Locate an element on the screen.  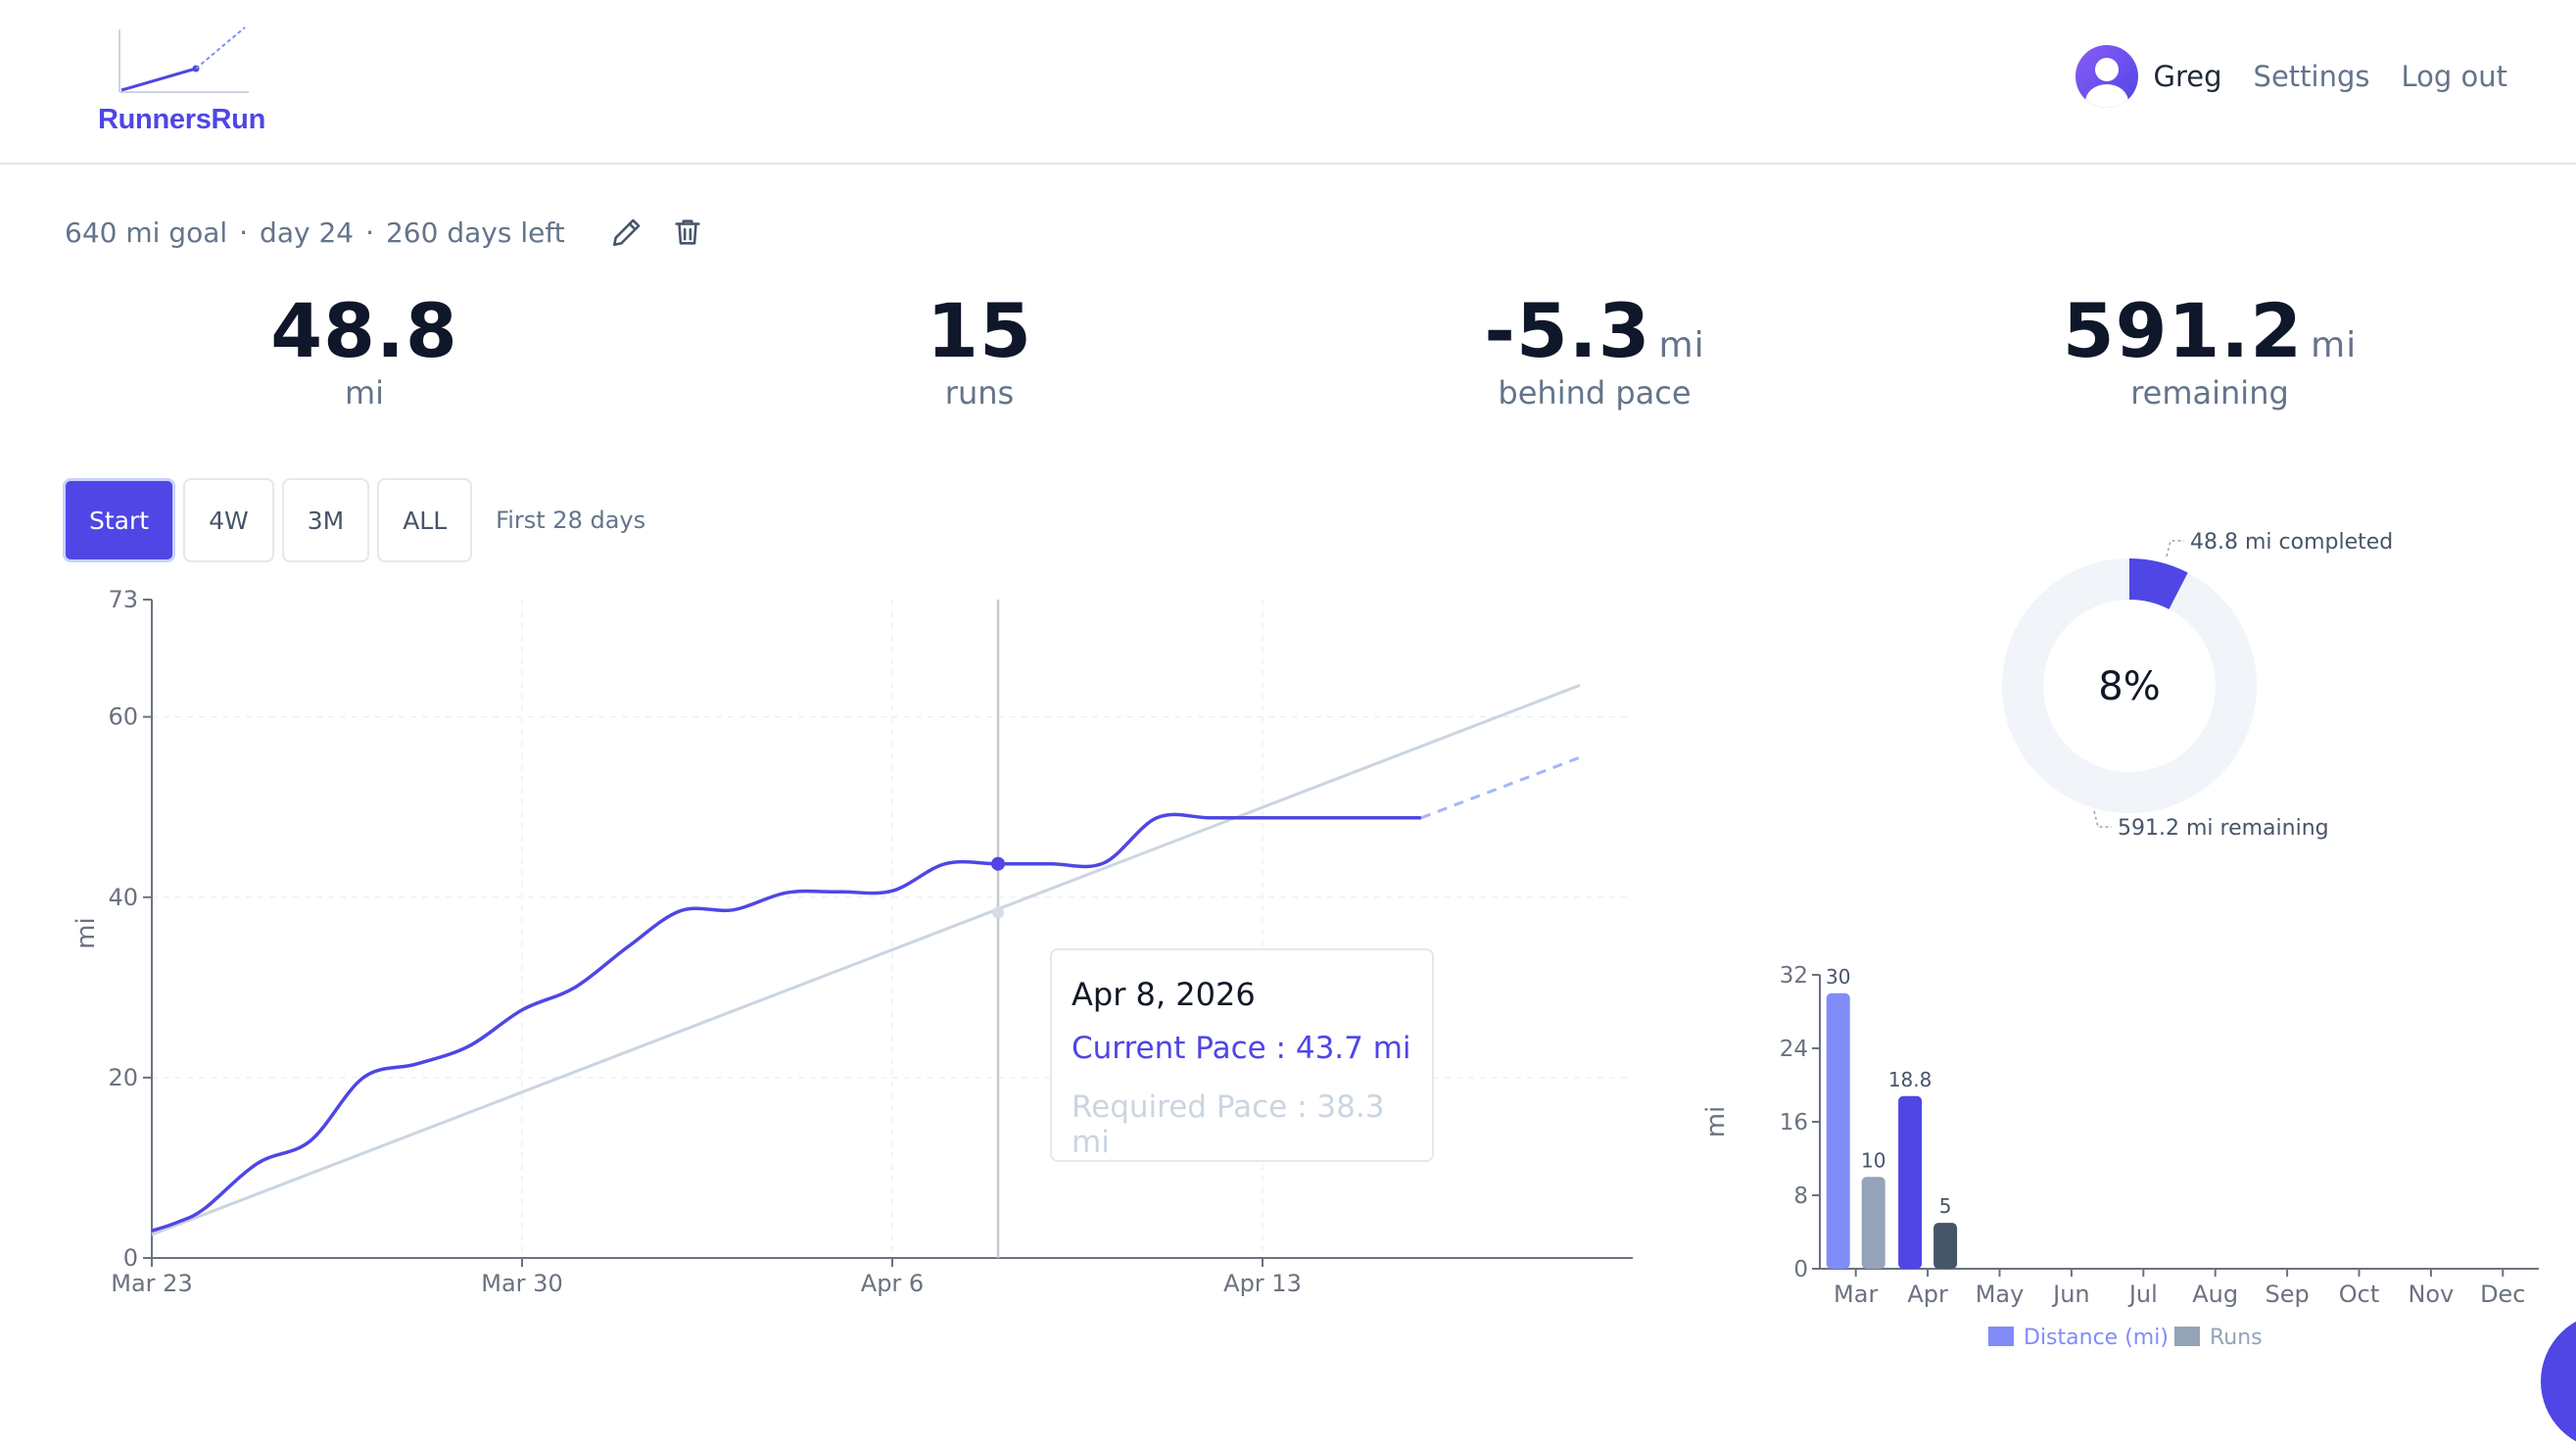
legend-runs-swatch is located at coordinates (2187, 1336).